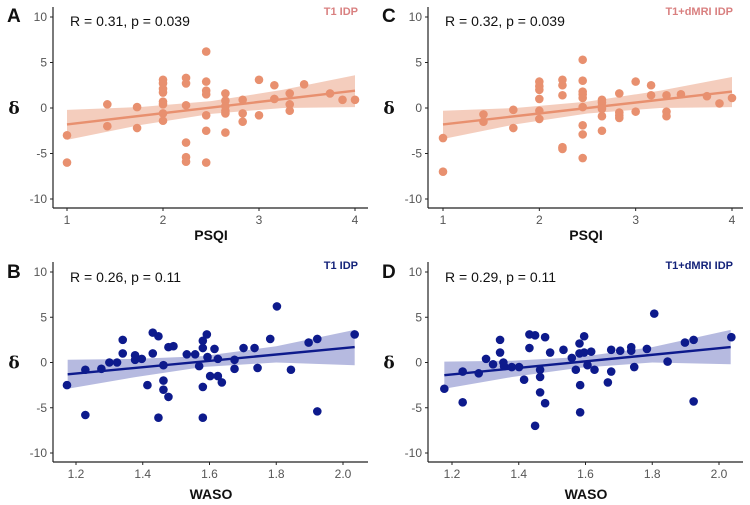 The height and width of the screenshot is (505, 750). What do you see at coordinates (389, 16) in the screenshot?
I see `panel-letter: C` at bounding box center [389, 16].